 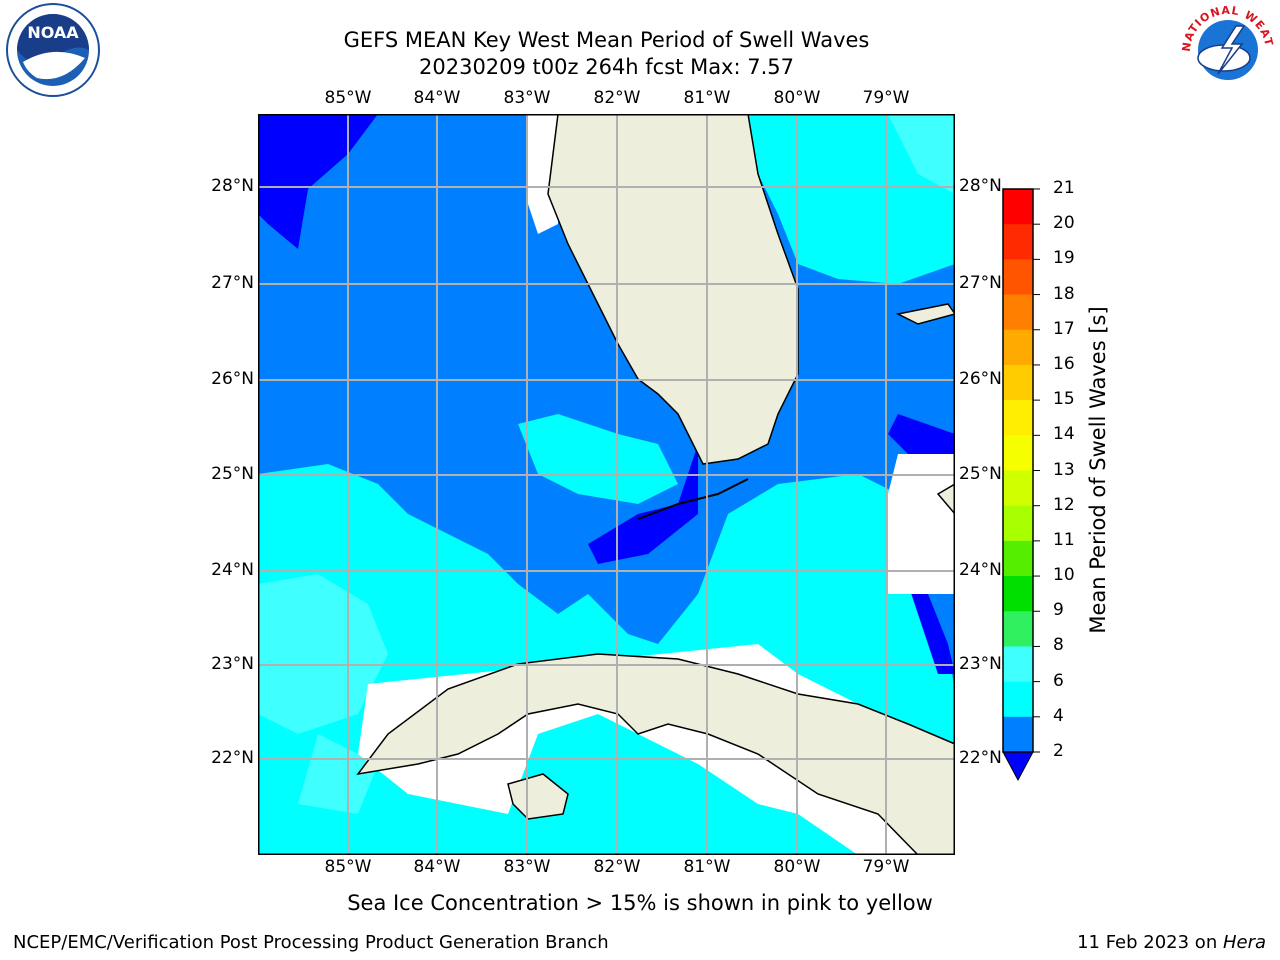 I want to click on lat-label-right: 26°N, so click(x=980, y=379).